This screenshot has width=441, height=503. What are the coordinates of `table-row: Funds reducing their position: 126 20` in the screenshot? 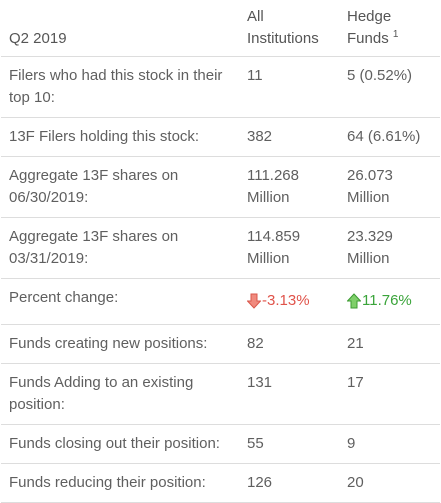 It's located at (220, 483).